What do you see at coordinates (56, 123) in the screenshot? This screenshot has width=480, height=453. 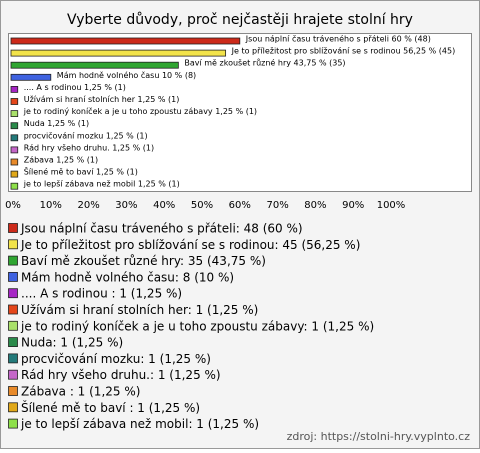 I see `data-label: Nuda 1,25 % (1)` at bounding box center [56, 123].